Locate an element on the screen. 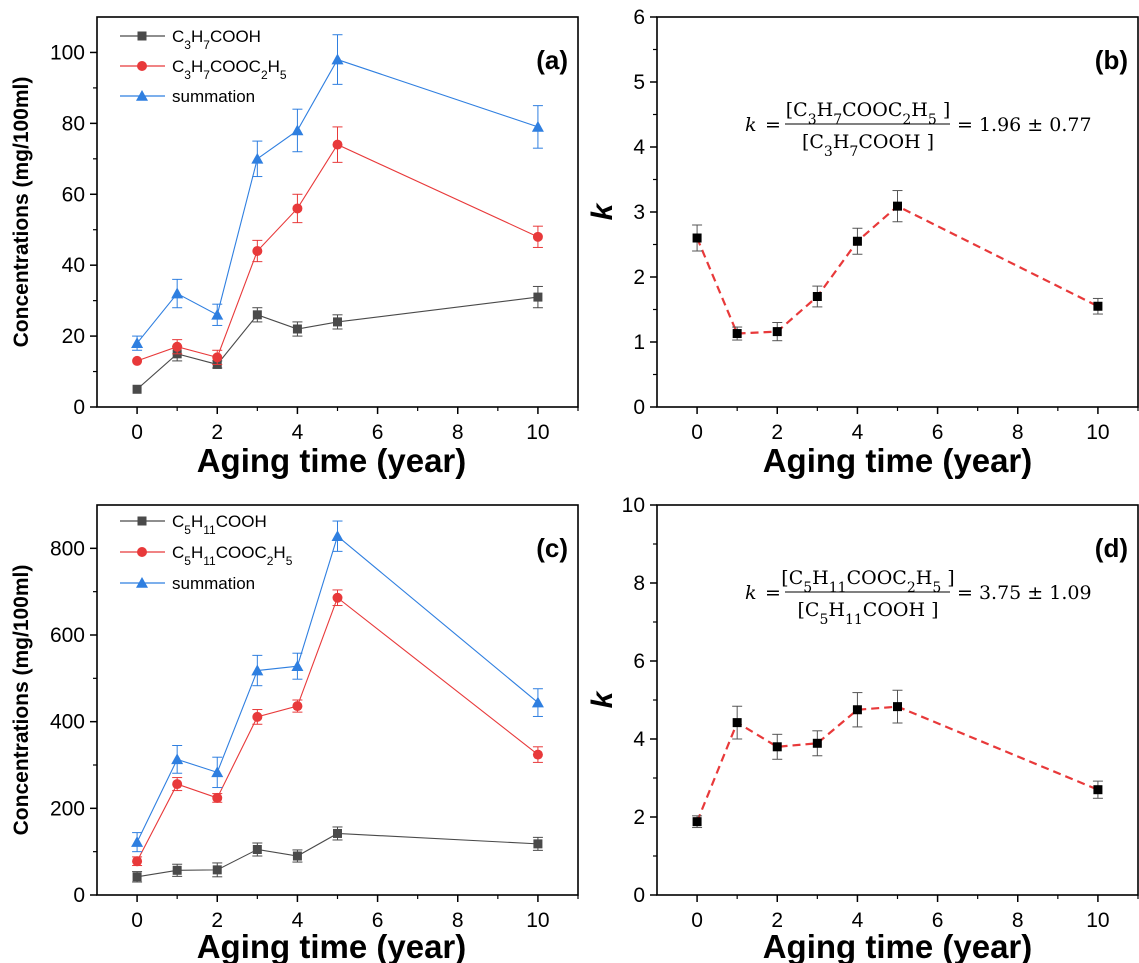 The width and height of the screenshot is (1139, 963). formula-equals: = is located at coordinates (773, 125).